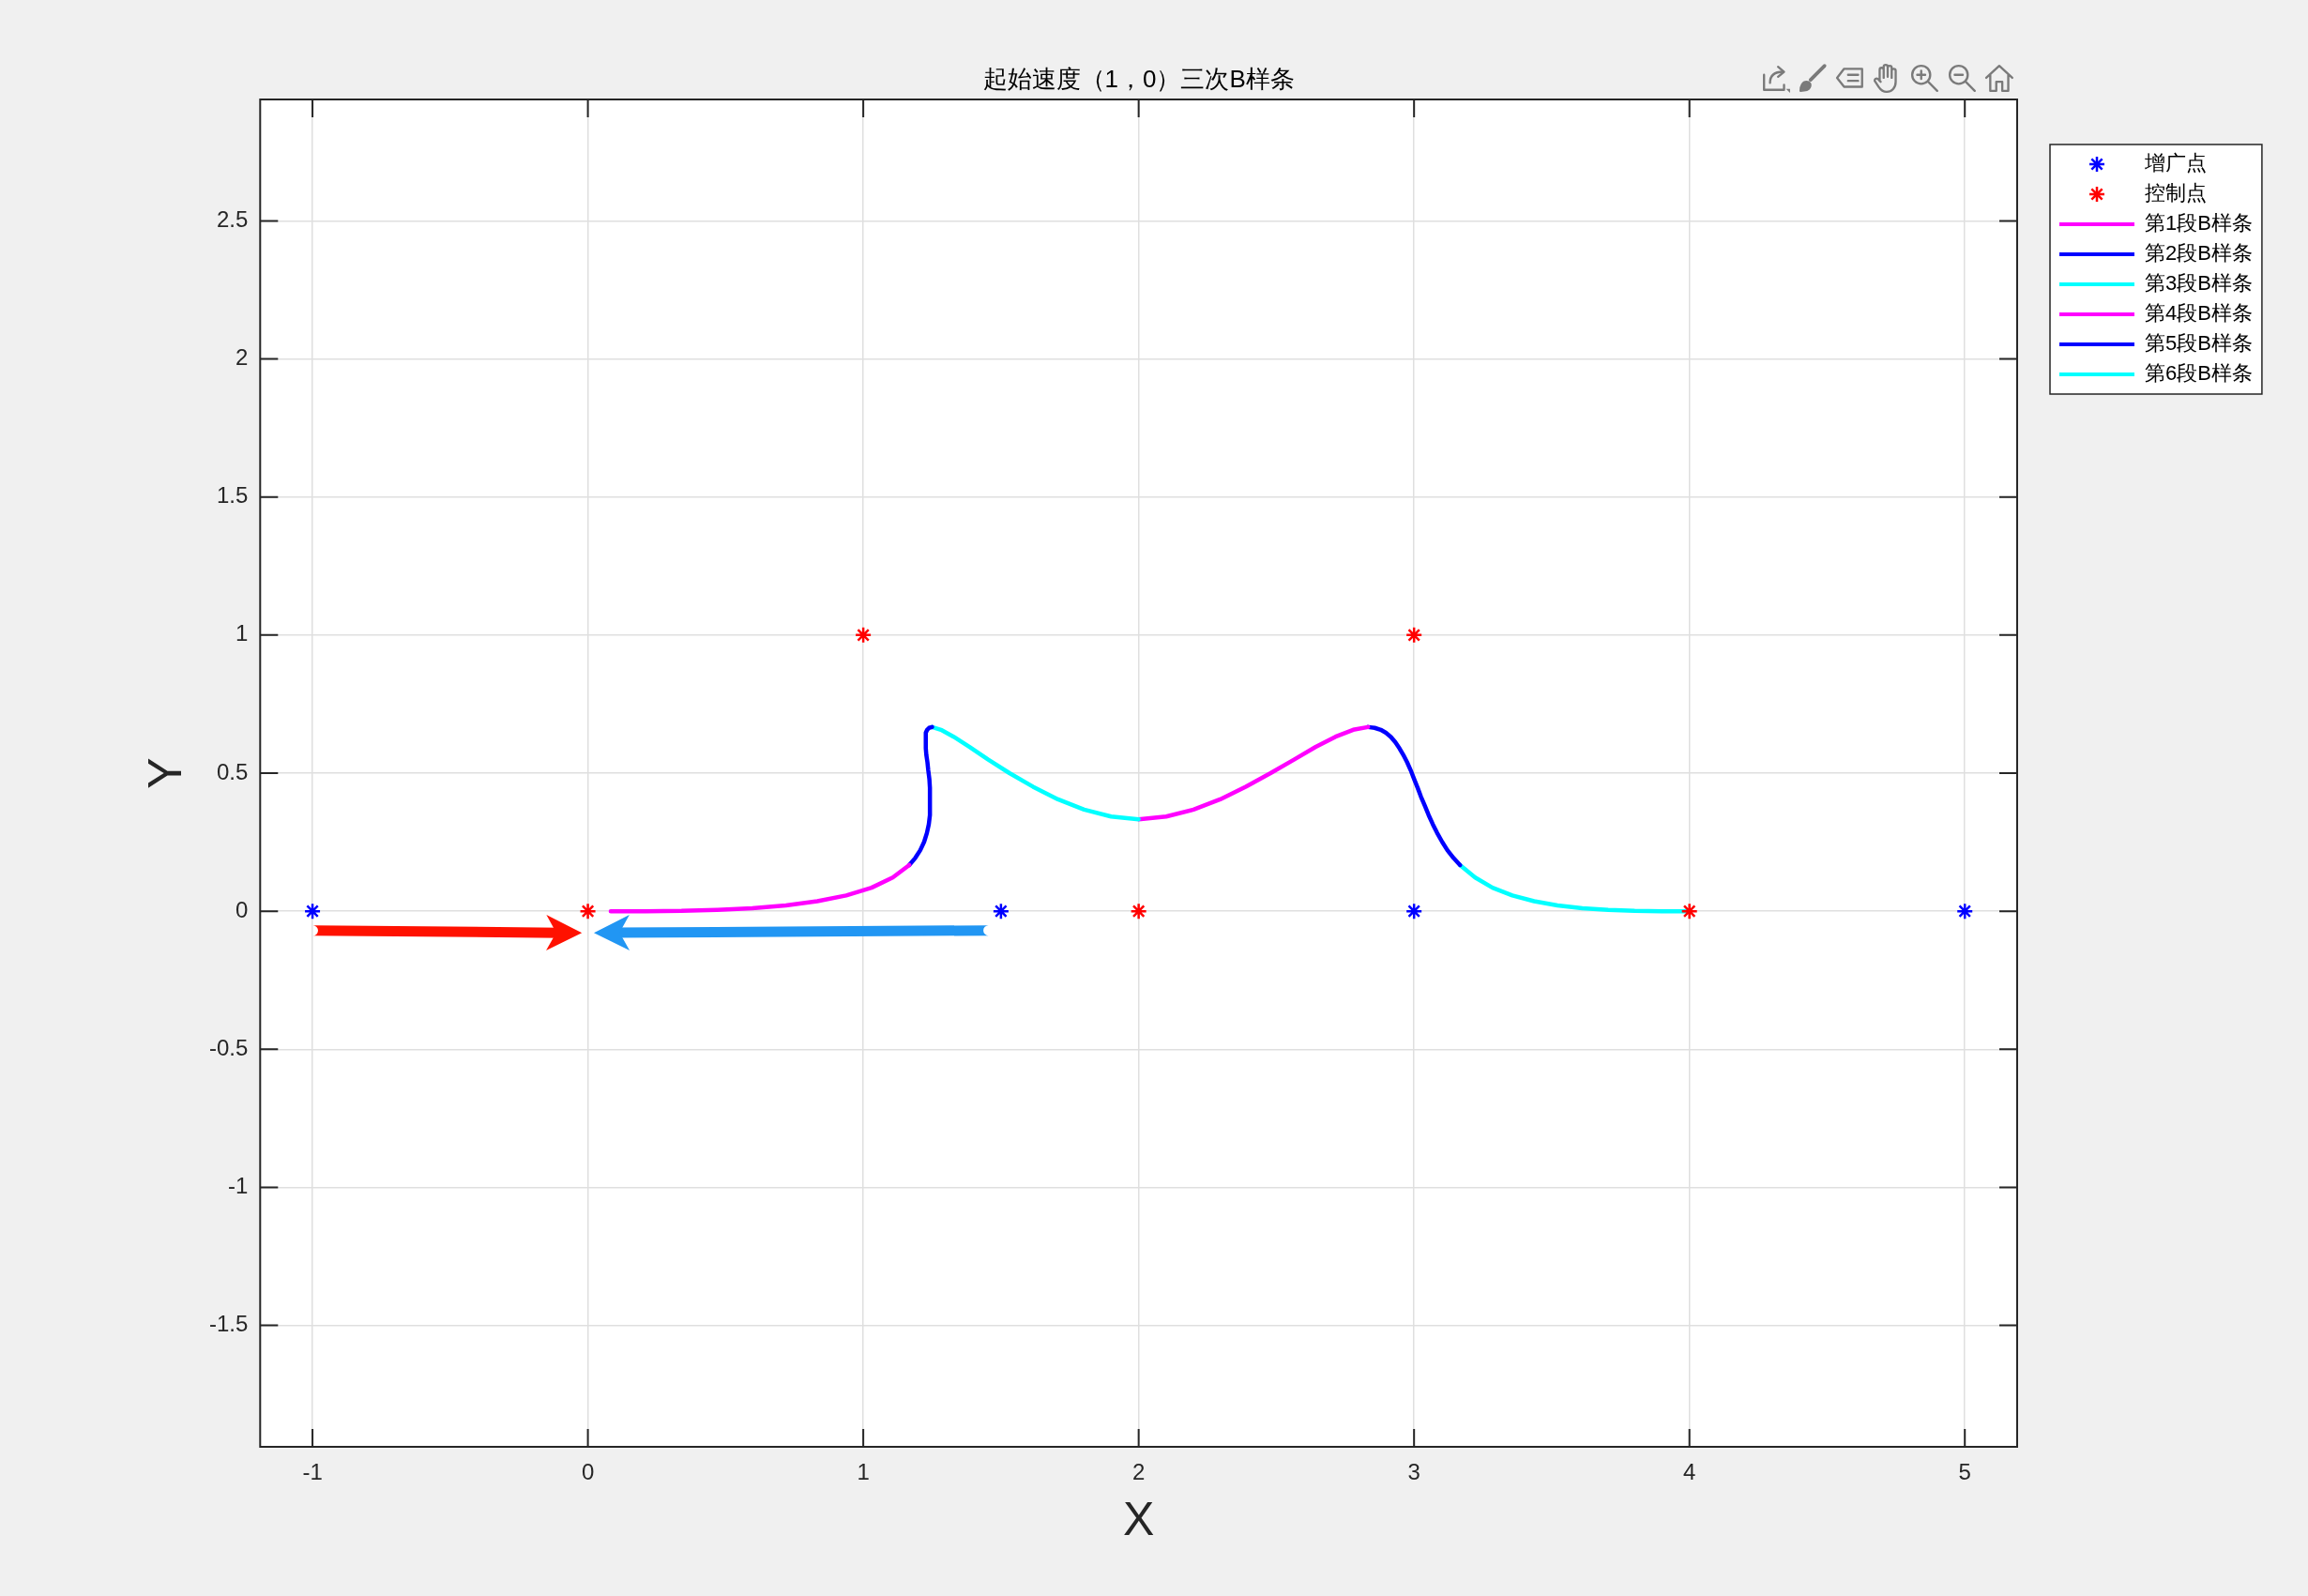 The image size is (2308, 1596). Describe the element at coordinates (1690, 1472) in the screenshot. I see `x-tick-label: 4` at that location.